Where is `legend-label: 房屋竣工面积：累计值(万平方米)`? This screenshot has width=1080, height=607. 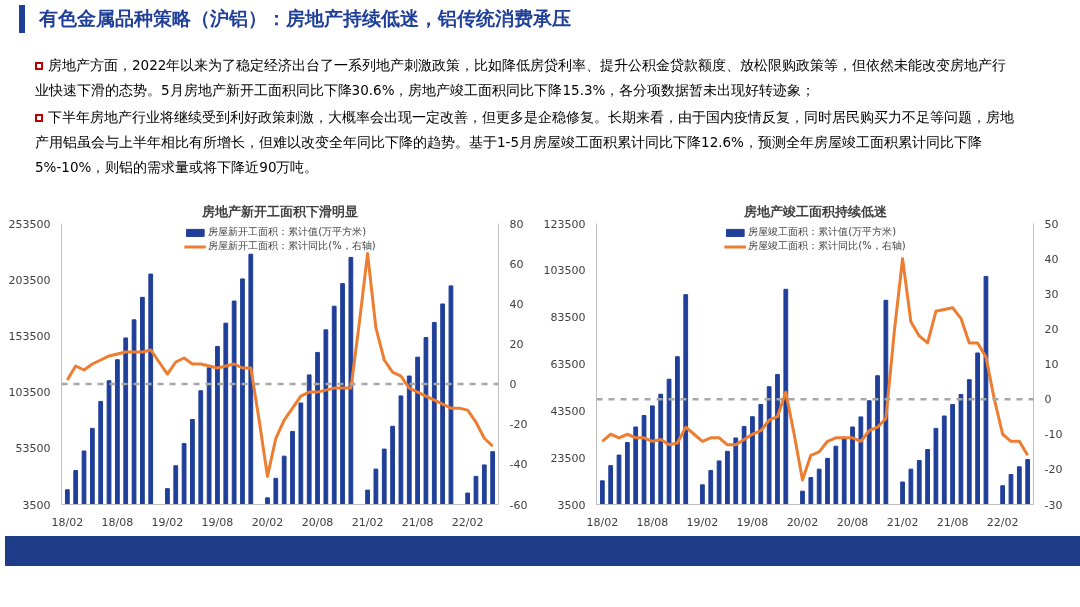
legend-label: 房屋竣工面积：累计值(万平方米) is located at coordinates (822, 232).